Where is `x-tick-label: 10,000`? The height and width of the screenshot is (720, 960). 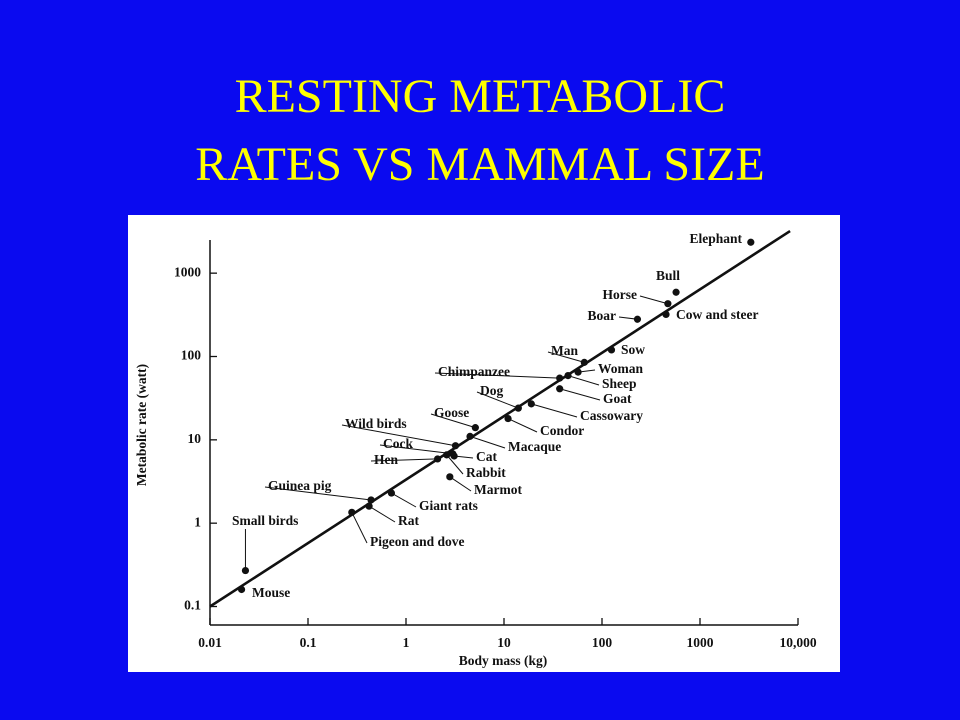
x-tick-label: 10,000 is located at coordinates (797, 642).